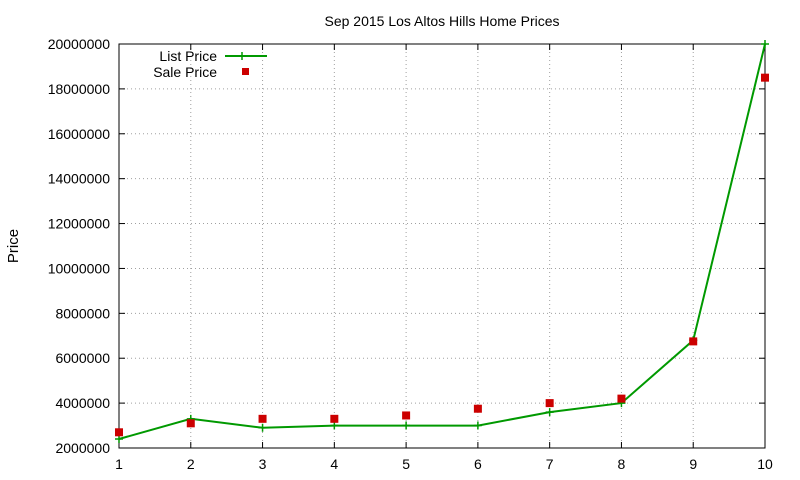 The image size is (800, 480). What do you see at coordinates (188, 56) in the screenshot?
I see `legend-label-list-price: List Price` at bounding box center [188, 56].